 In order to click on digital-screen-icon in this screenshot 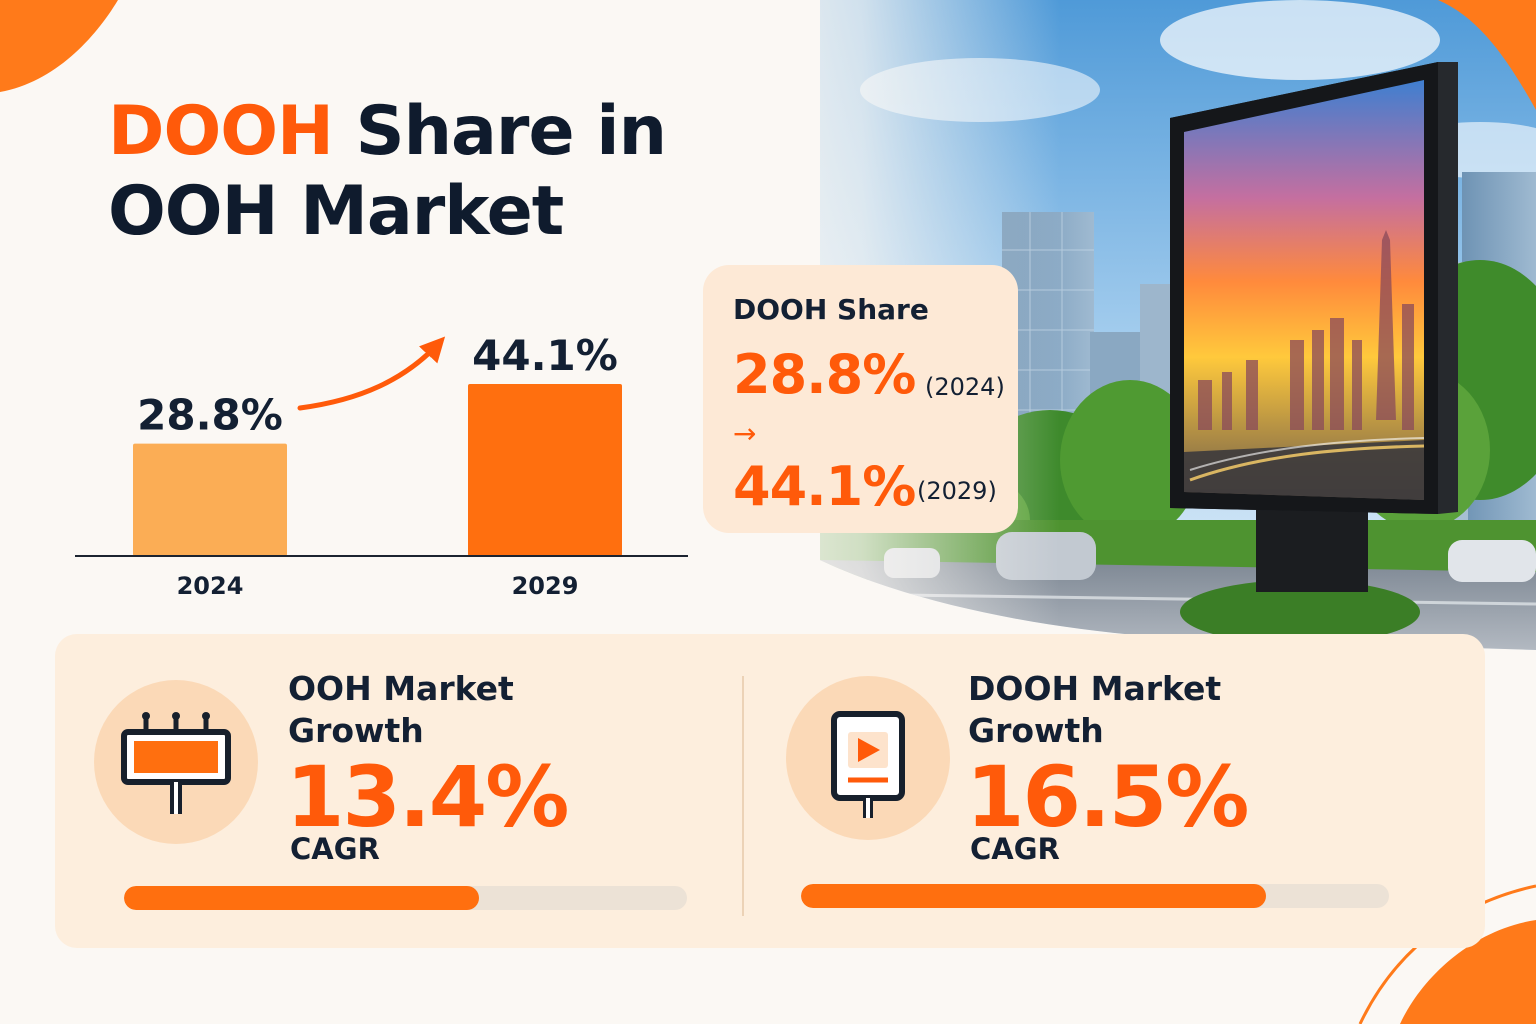, I will do `click(868, 764)`.